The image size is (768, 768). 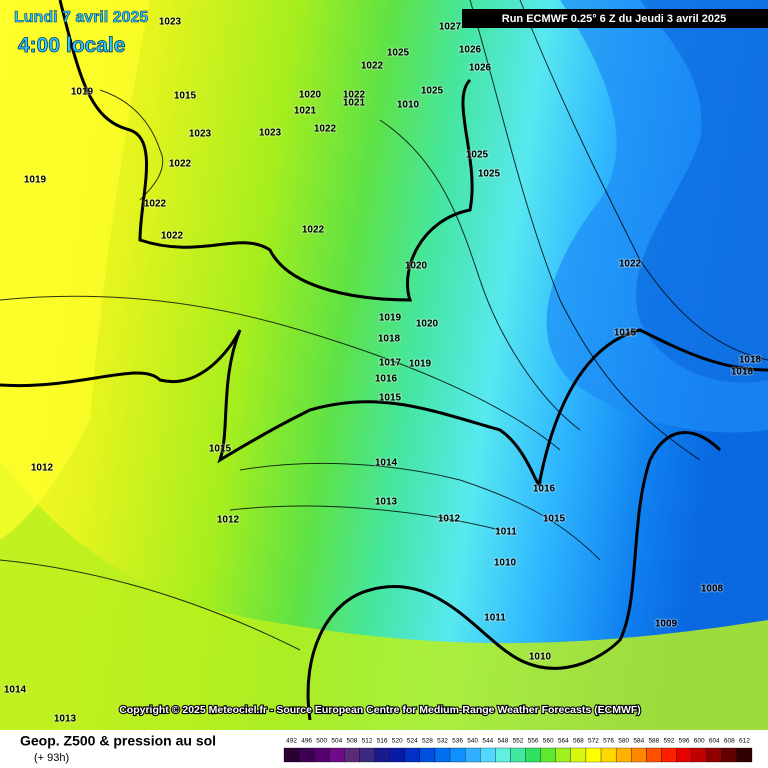 What do you see at coordinates (480, 68) in the screenshot?
I see `isobar-label: 1026` at bounding box center [480, 68].